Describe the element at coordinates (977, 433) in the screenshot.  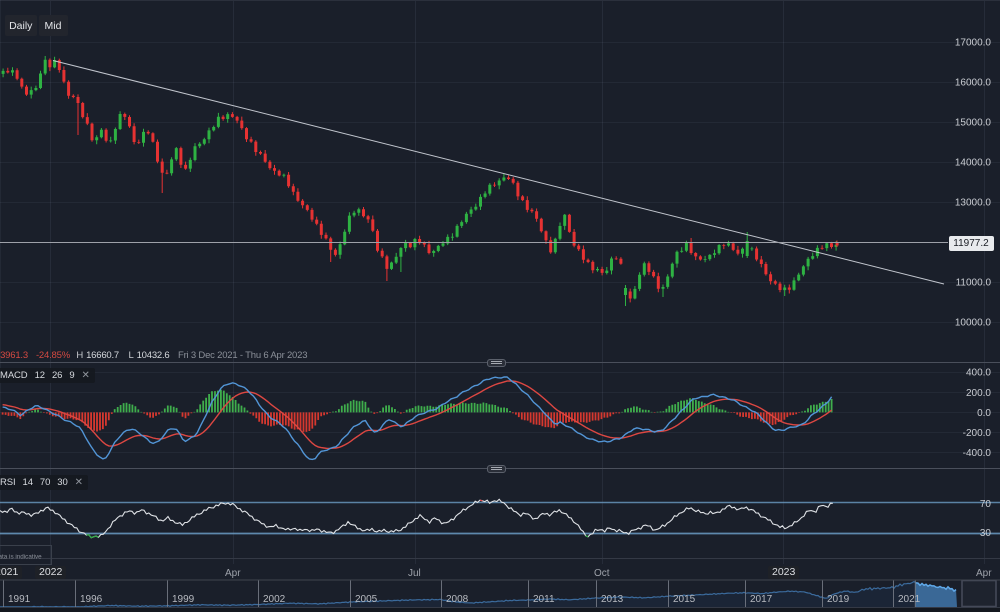
I see `svg-text: -200.0` at that location.